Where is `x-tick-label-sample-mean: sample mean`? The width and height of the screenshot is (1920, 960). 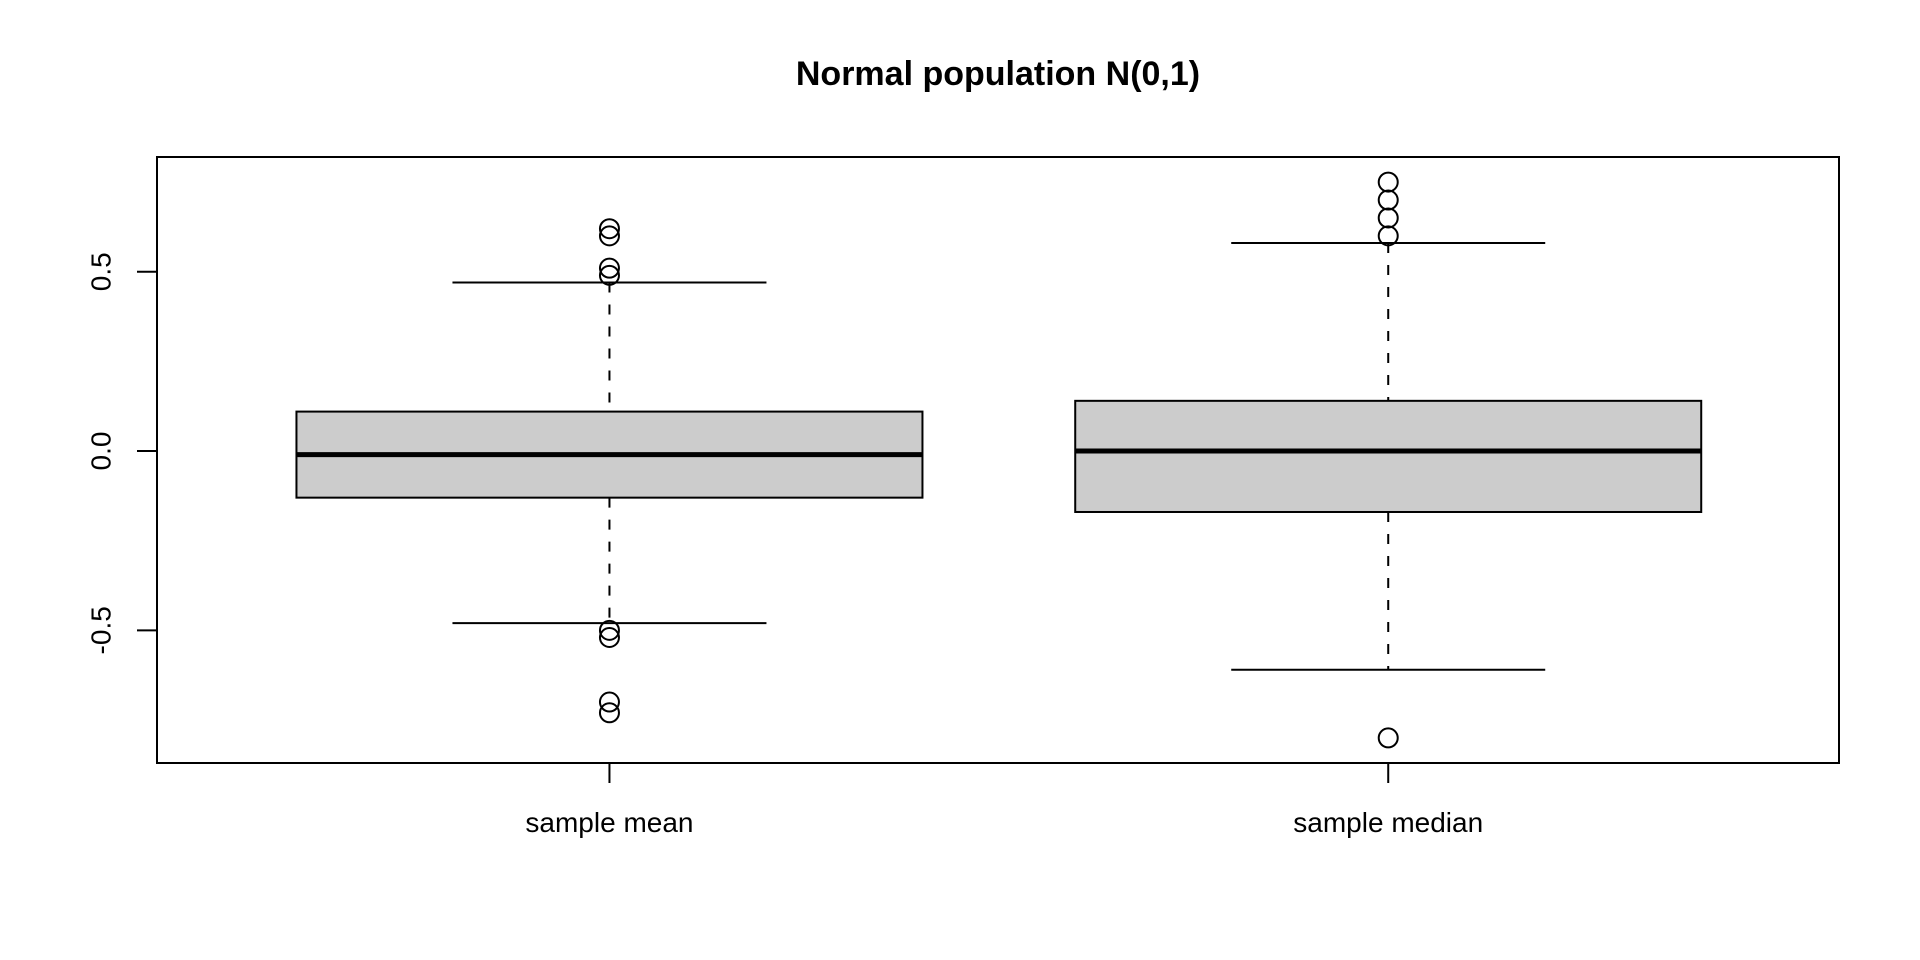
x-tick-label-sample-mean: sample mean is located at coordinates (609, 822).